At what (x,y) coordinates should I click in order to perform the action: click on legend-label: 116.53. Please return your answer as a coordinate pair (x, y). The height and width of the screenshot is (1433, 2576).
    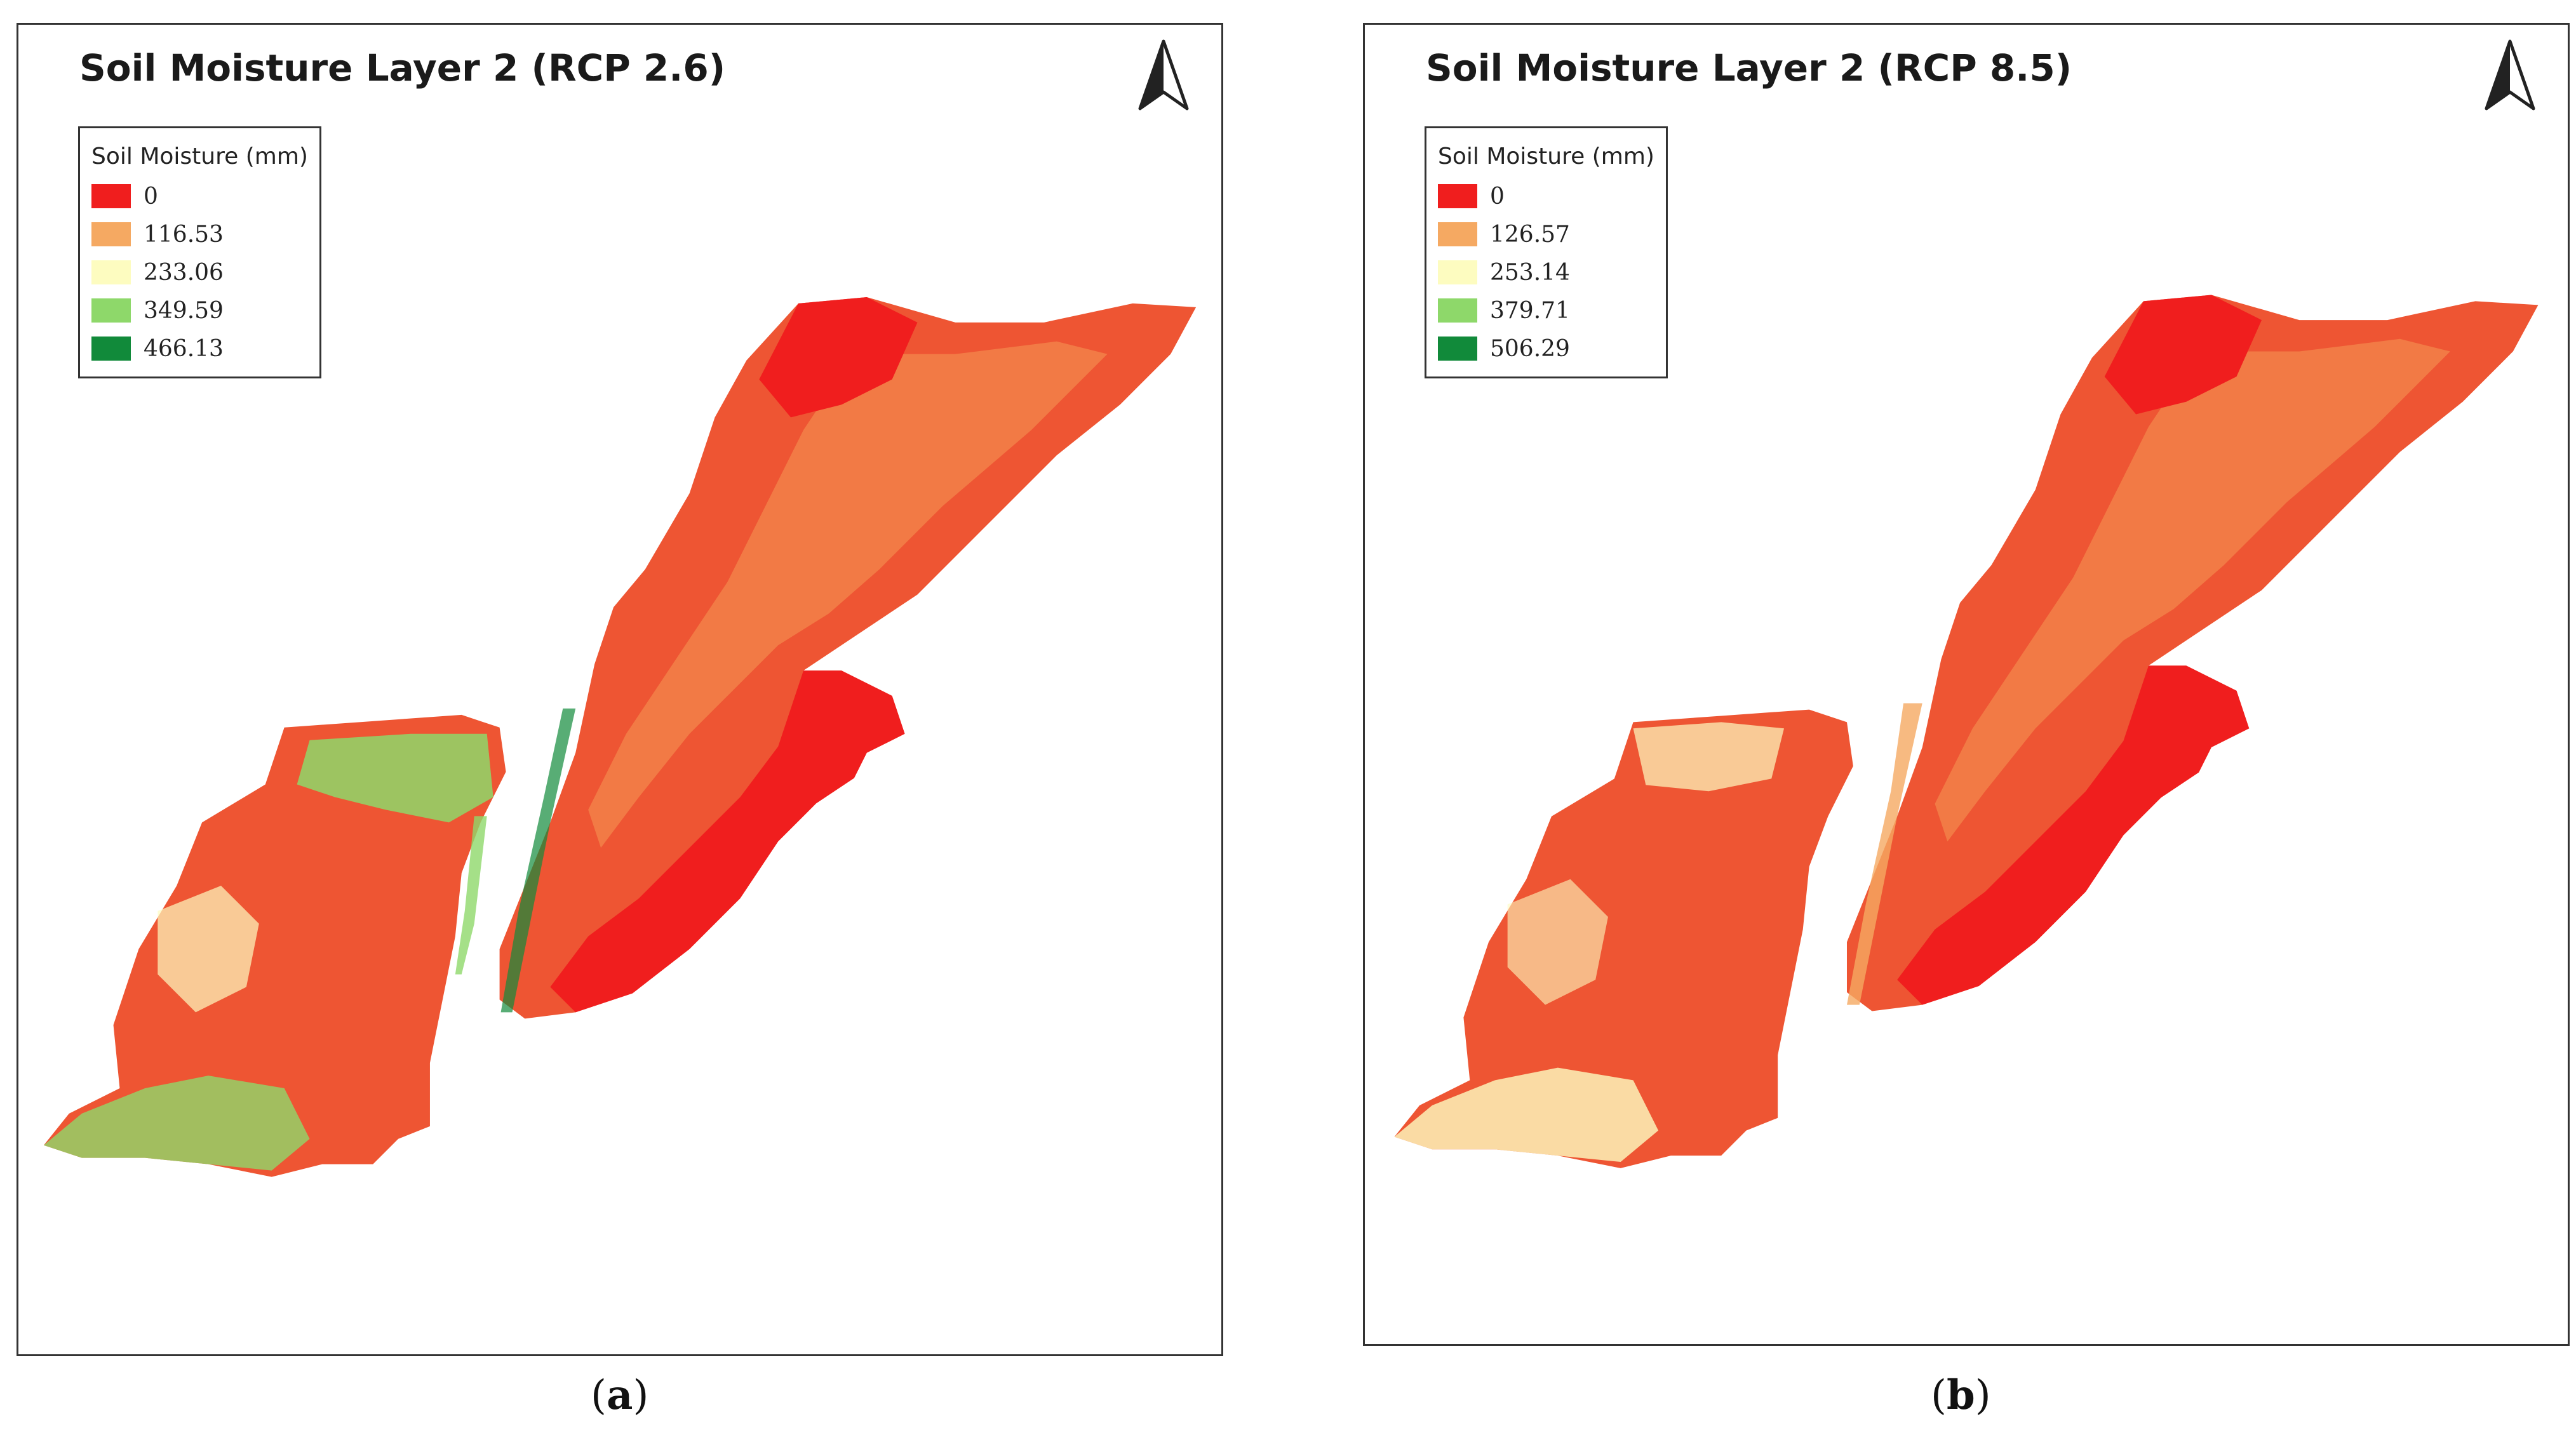
    Looking at the image, I should click on (184, 234).